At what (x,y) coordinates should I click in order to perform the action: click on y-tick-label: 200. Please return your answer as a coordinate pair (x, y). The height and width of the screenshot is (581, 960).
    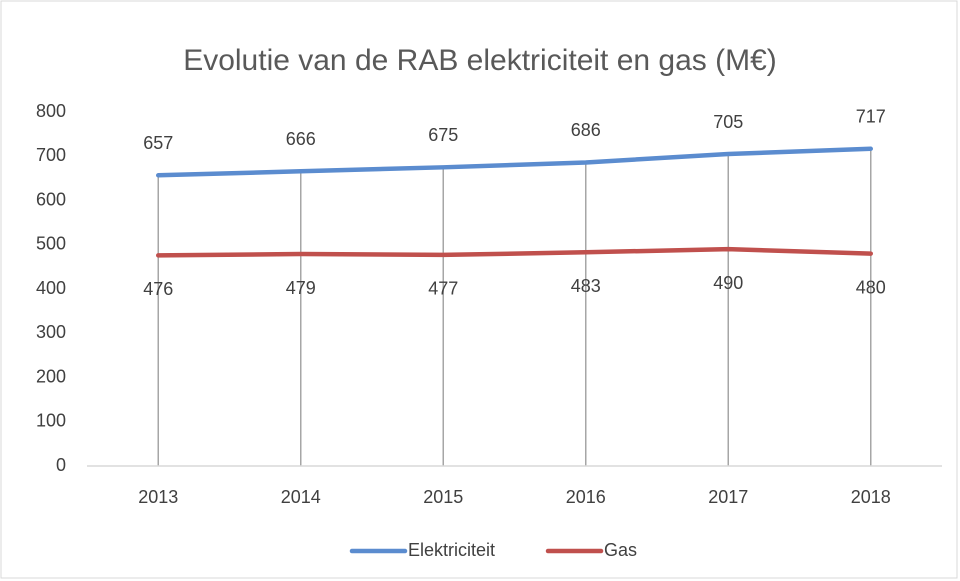
    Looking at the image, I should click on (51, 376).